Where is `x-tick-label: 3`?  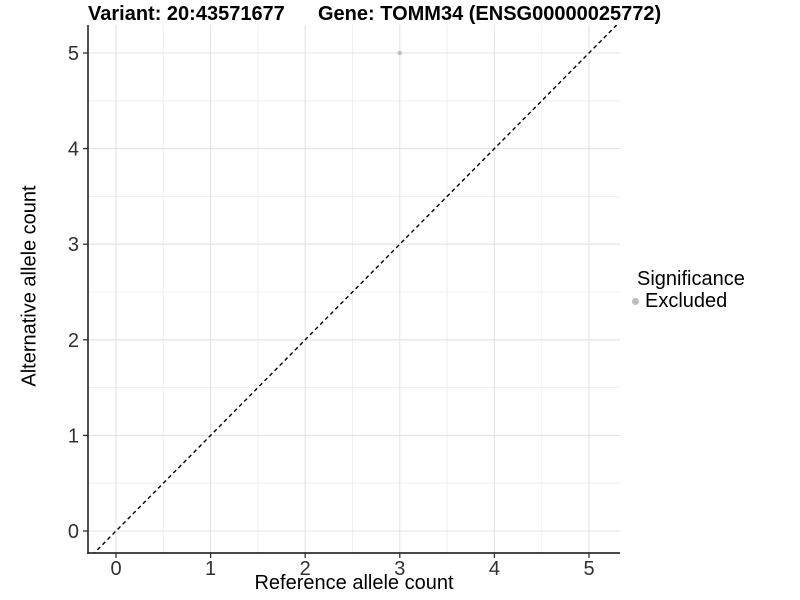 x-tick-label: 3 is located at coordinates (399, 569).